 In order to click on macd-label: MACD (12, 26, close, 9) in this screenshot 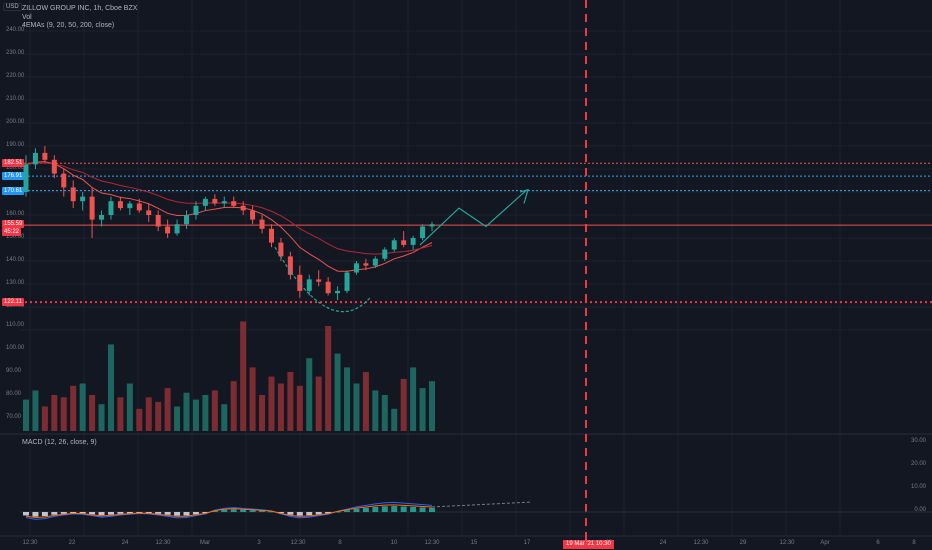, I will do `click(59, 442)`.